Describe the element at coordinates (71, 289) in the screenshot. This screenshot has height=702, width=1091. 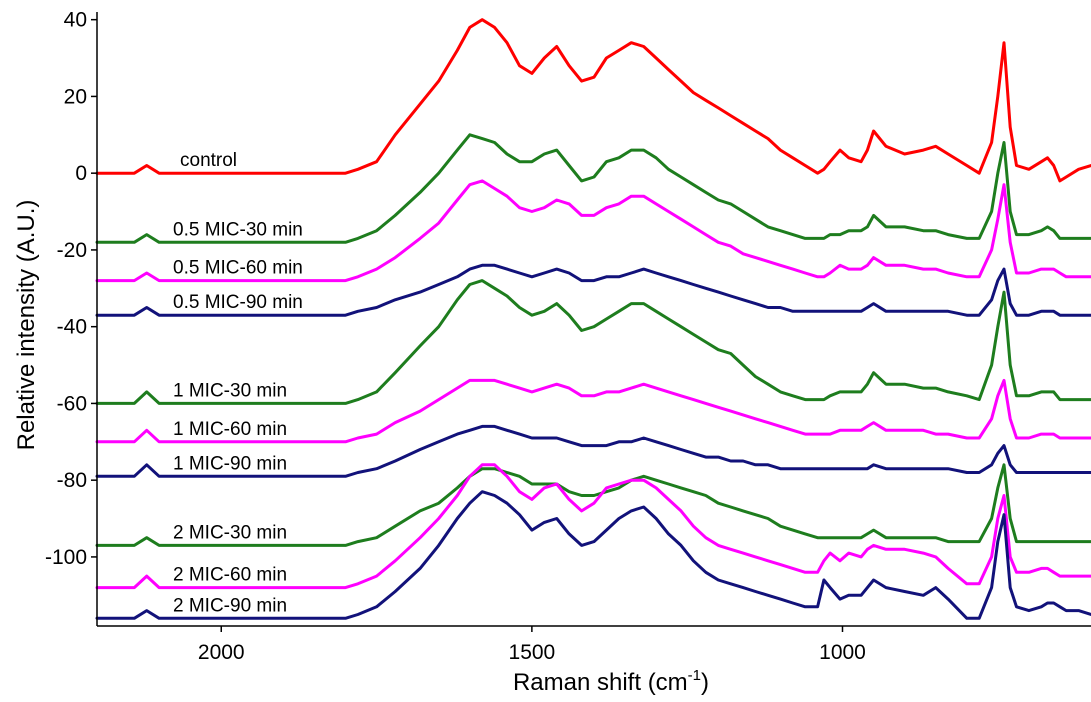
I see `y-axis-ticks: 40 20 0 -20 -40 -60 -80 -100` at that location.